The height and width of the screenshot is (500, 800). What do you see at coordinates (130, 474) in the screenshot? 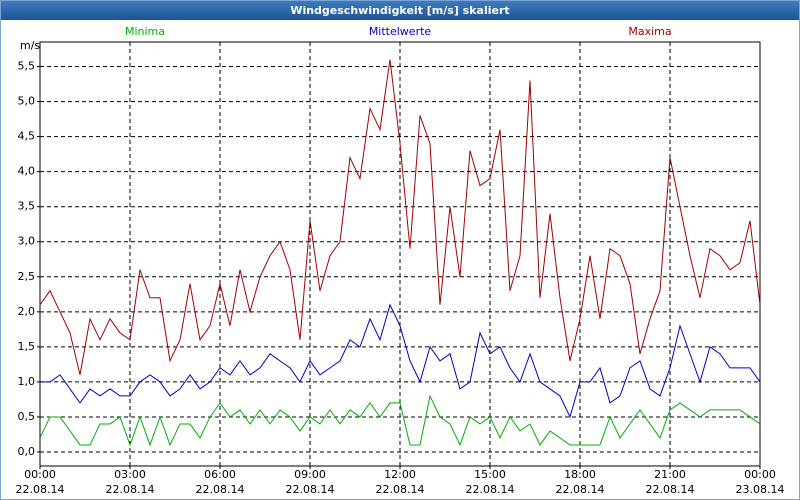
I see `x-tick-label: 03:00` at bounding box center [130, 474].